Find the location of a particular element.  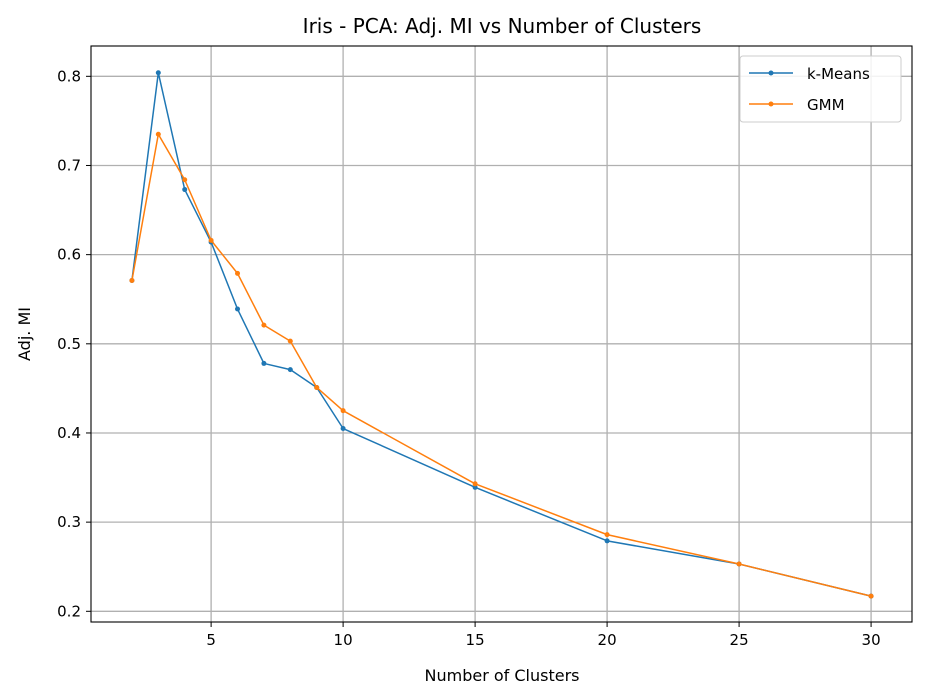

x-axis-label: Number of Clusters is located at coordinates (502, 675).